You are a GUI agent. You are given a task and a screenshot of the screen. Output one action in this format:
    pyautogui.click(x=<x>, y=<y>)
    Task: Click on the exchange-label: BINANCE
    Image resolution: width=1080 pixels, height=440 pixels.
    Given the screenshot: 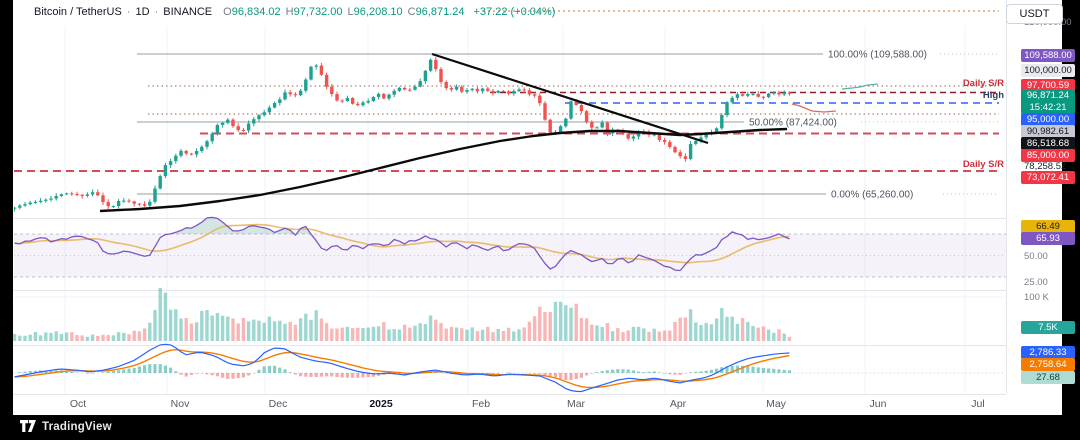 What is the action you would take?
    pyautogui.click(x=188, y=12)
    